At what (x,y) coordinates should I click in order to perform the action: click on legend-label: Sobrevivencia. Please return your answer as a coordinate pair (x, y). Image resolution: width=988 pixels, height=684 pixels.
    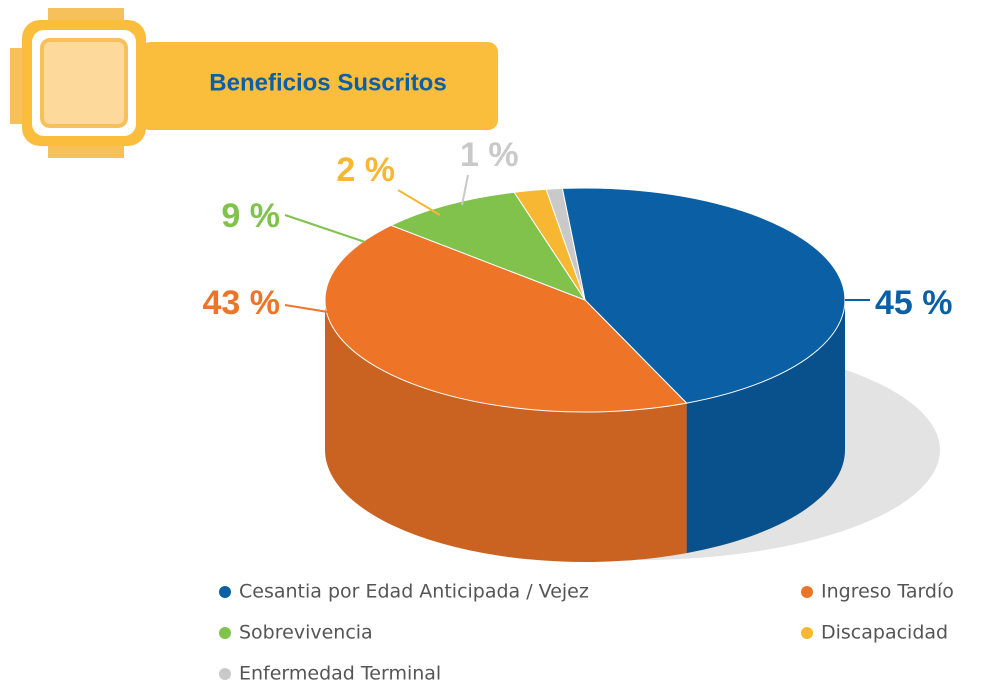
    Looking at the image, I should click on (306, 633).